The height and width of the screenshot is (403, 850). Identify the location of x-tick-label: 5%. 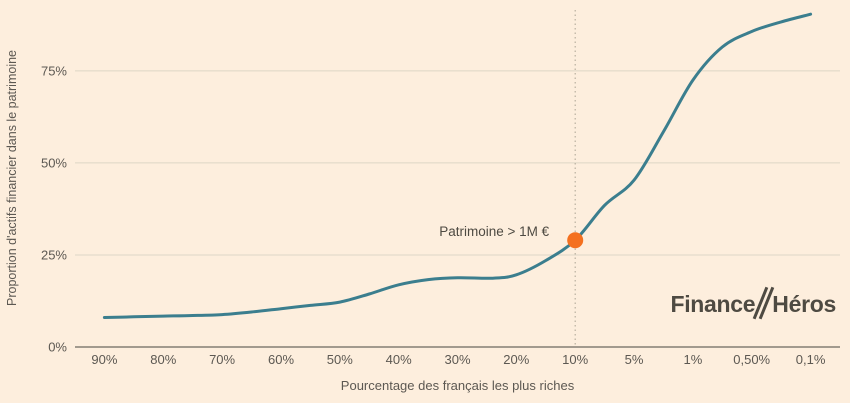
(634, 359).